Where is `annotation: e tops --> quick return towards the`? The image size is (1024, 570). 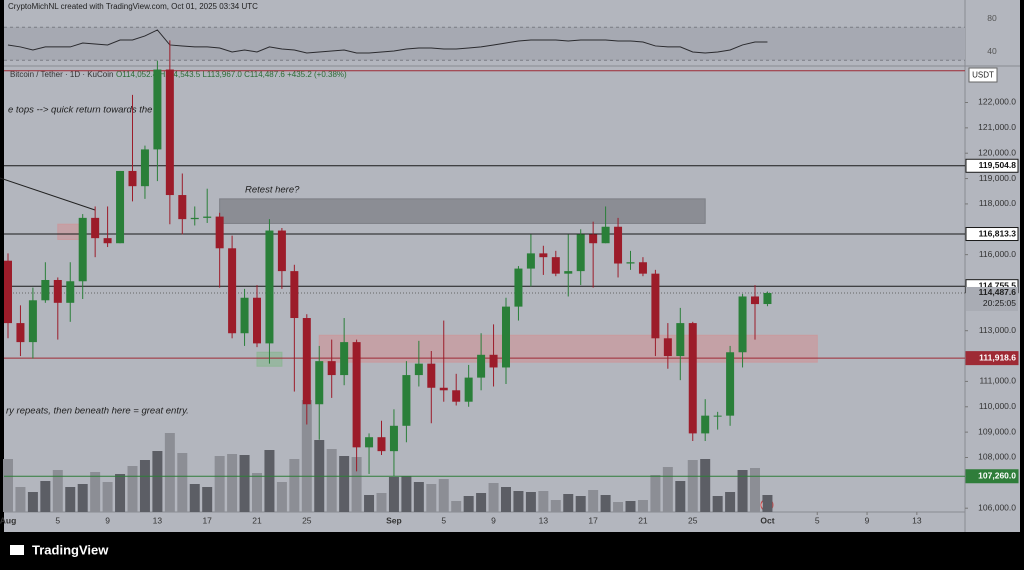 annotation: e tops --> quick return towards the is located at coordinates (80, 110).